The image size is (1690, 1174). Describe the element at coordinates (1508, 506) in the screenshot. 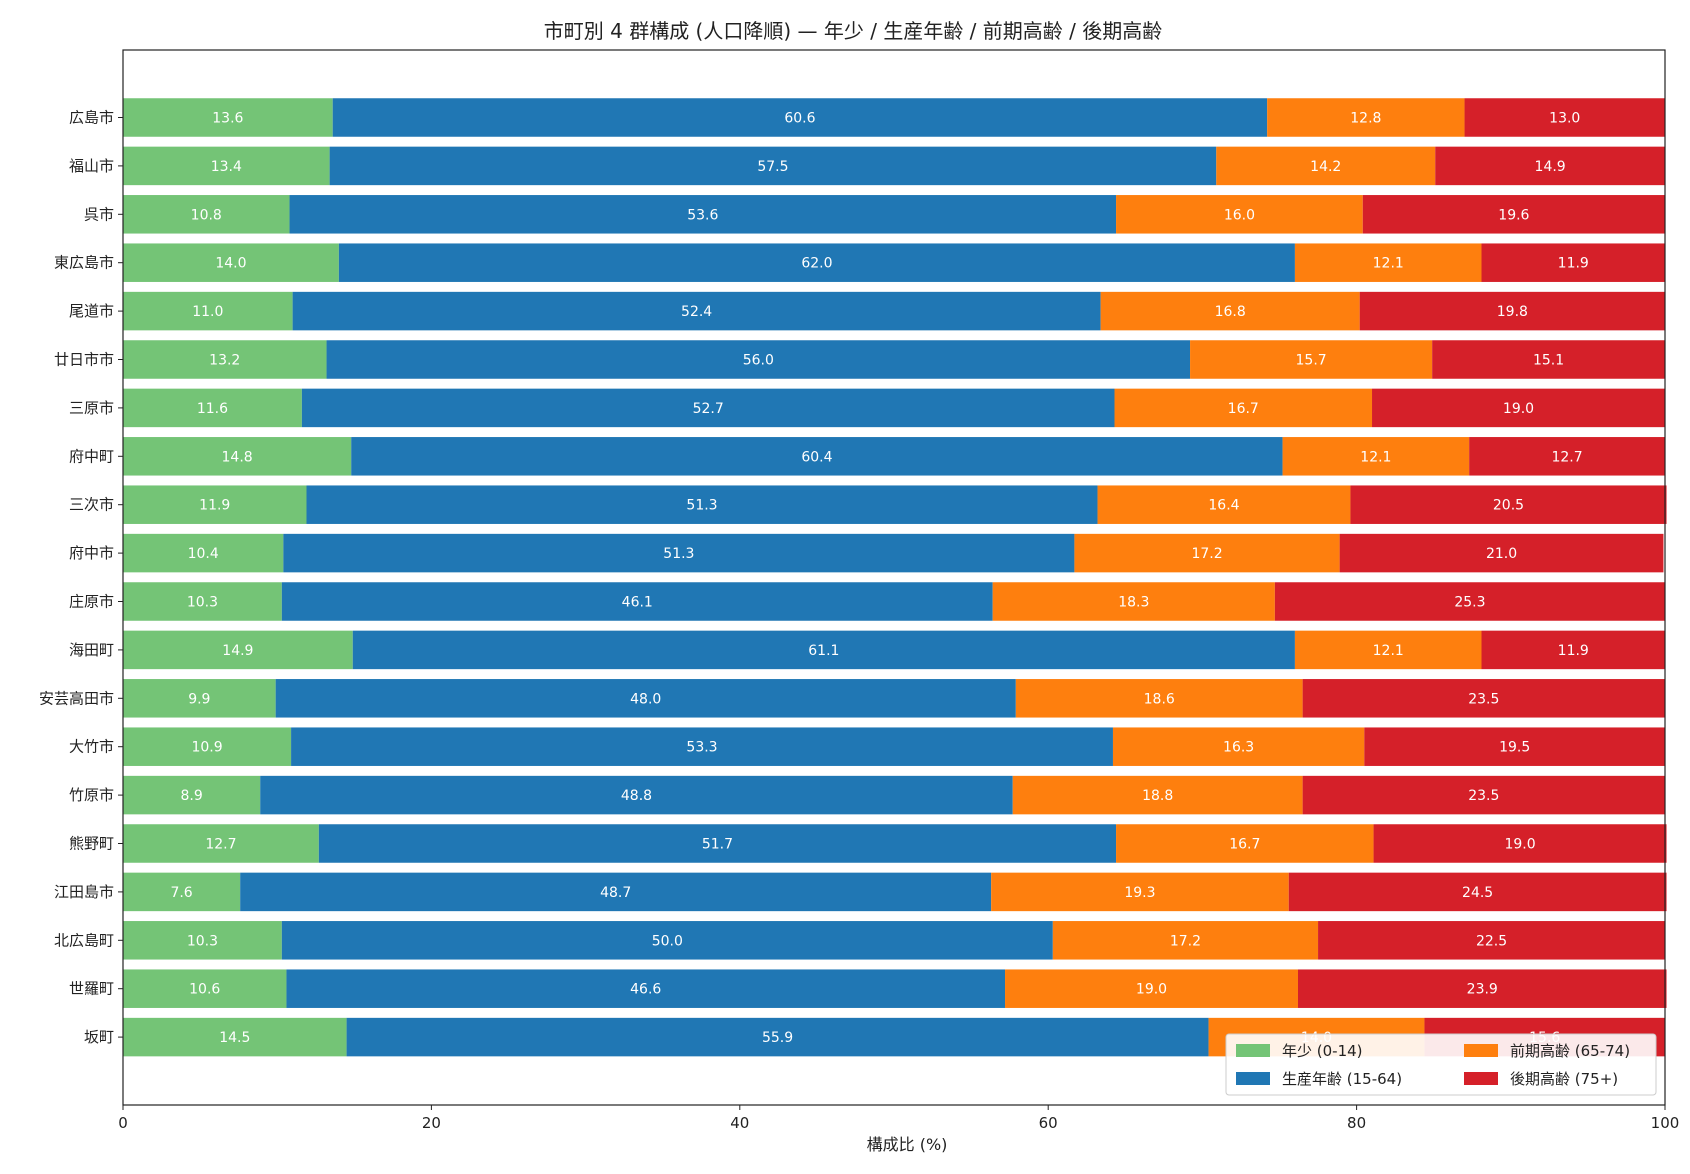

I see `bar-value-label: 20.5` at that location.